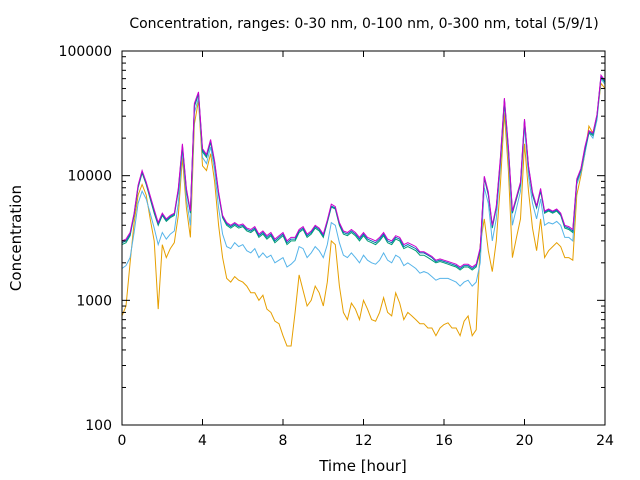 This screenshot has width=640, height=480. What do you see at coordinates (122, 441) in the screenshot?
I see `x-tick-label: 0` at bounding box center [122, 441].